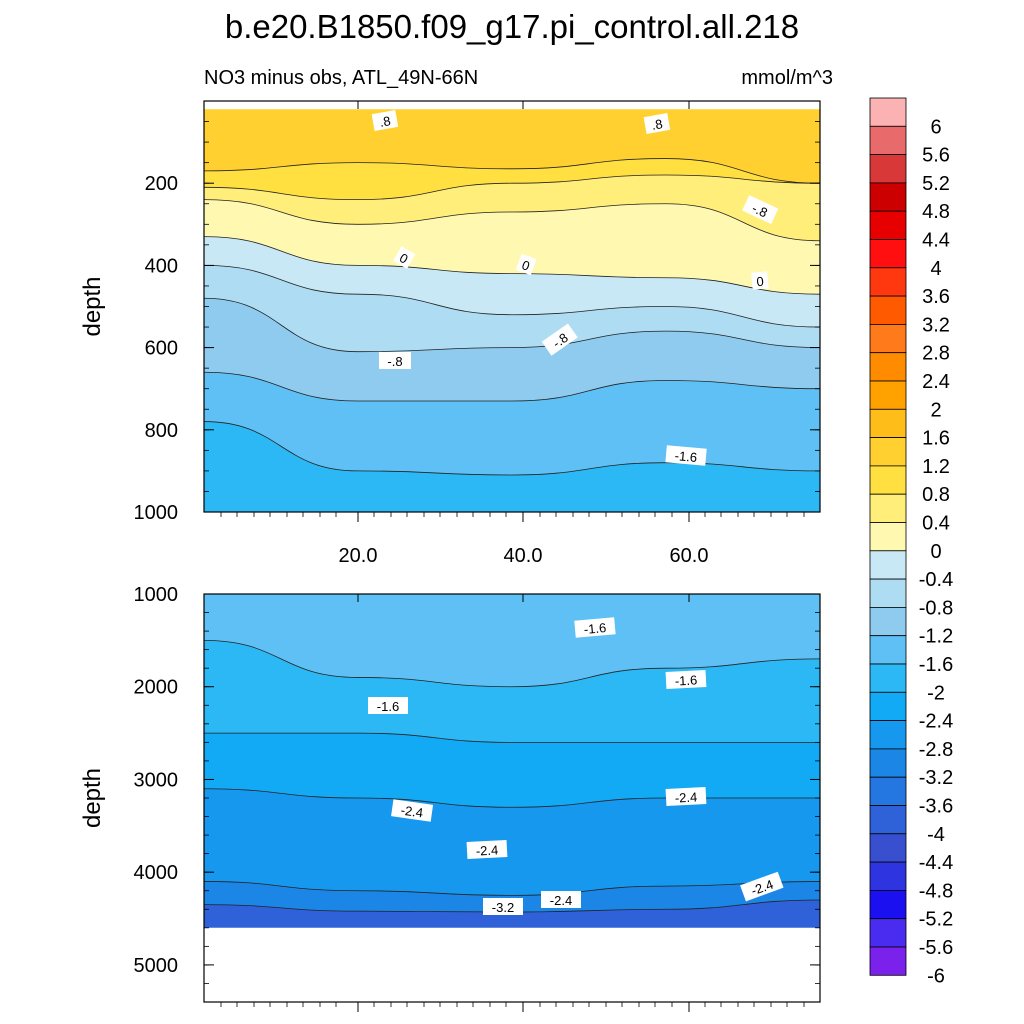 Image resolution: width=1024 pixels, height=1024 pixels. I want to click on upper-contour-label: .8, so click(657, 123).